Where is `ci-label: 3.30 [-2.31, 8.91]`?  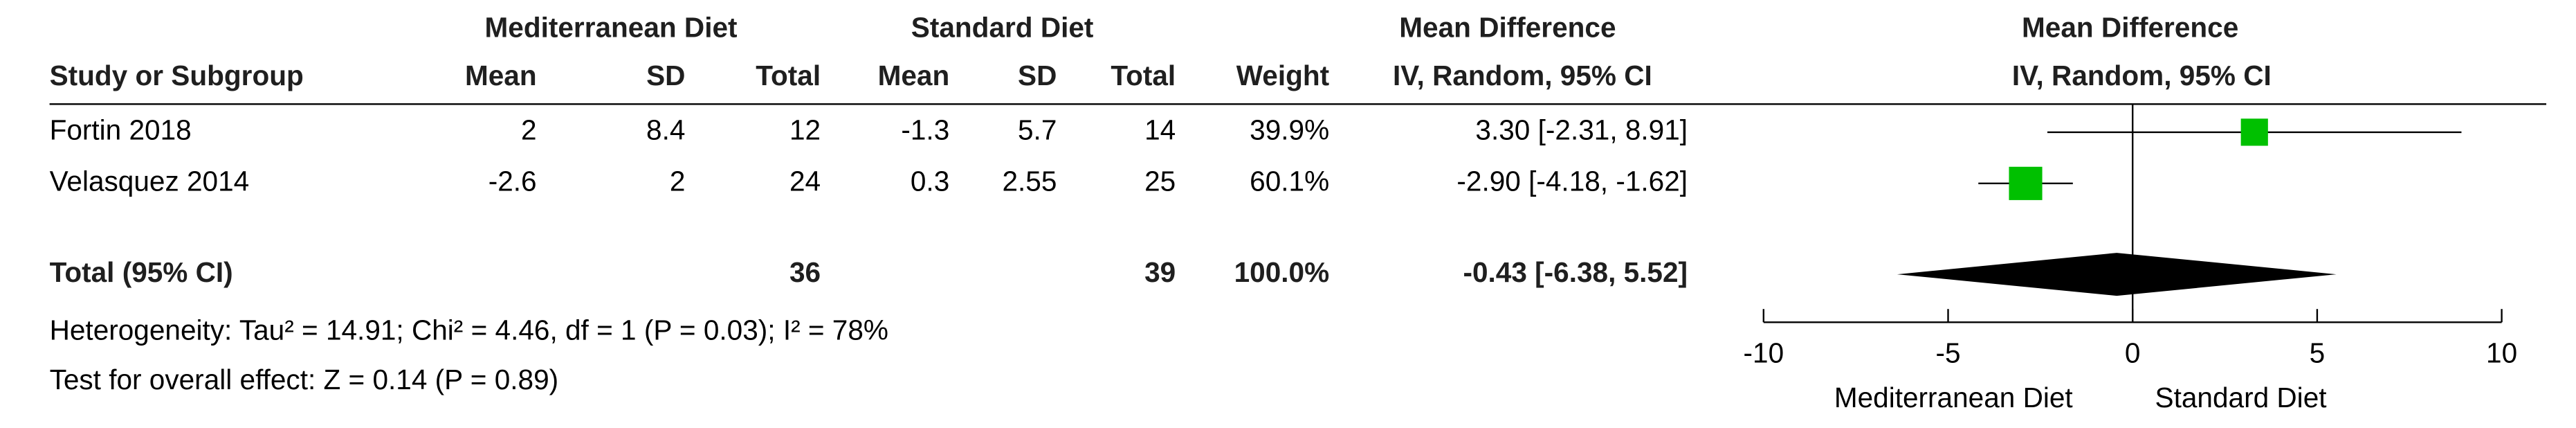
ci-label: 3.30 [-2.31, 8.91] is located at coordinates (1582, 130).